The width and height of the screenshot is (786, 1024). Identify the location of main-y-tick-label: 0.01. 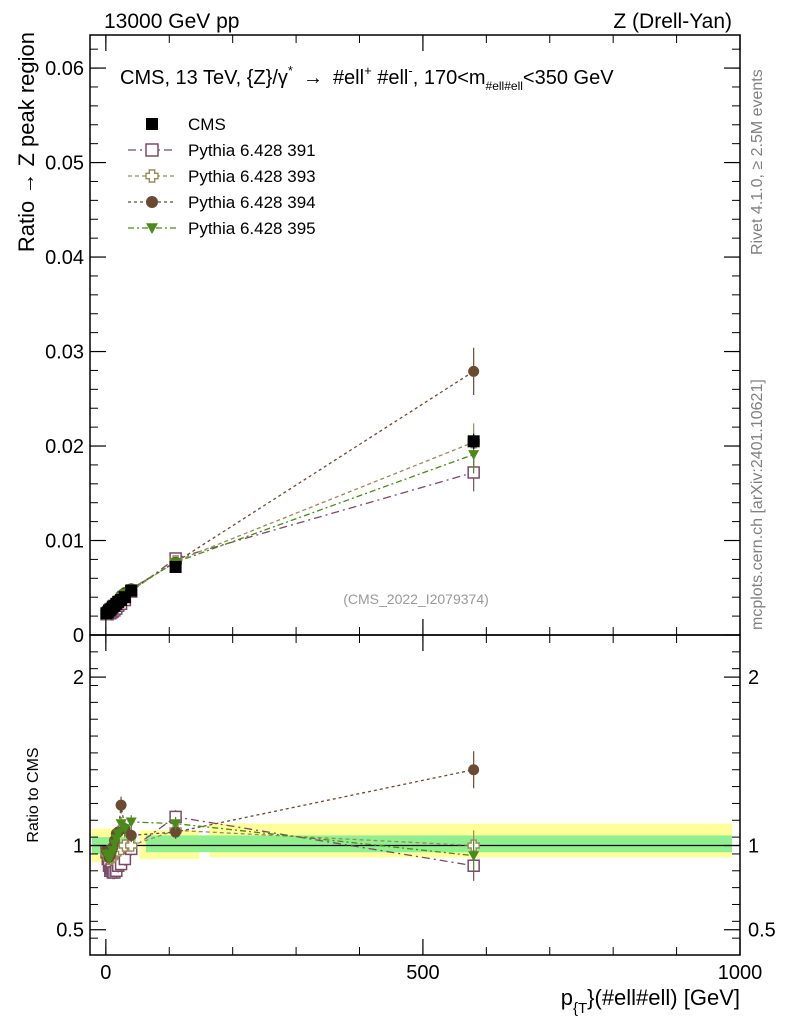
(64, 542).